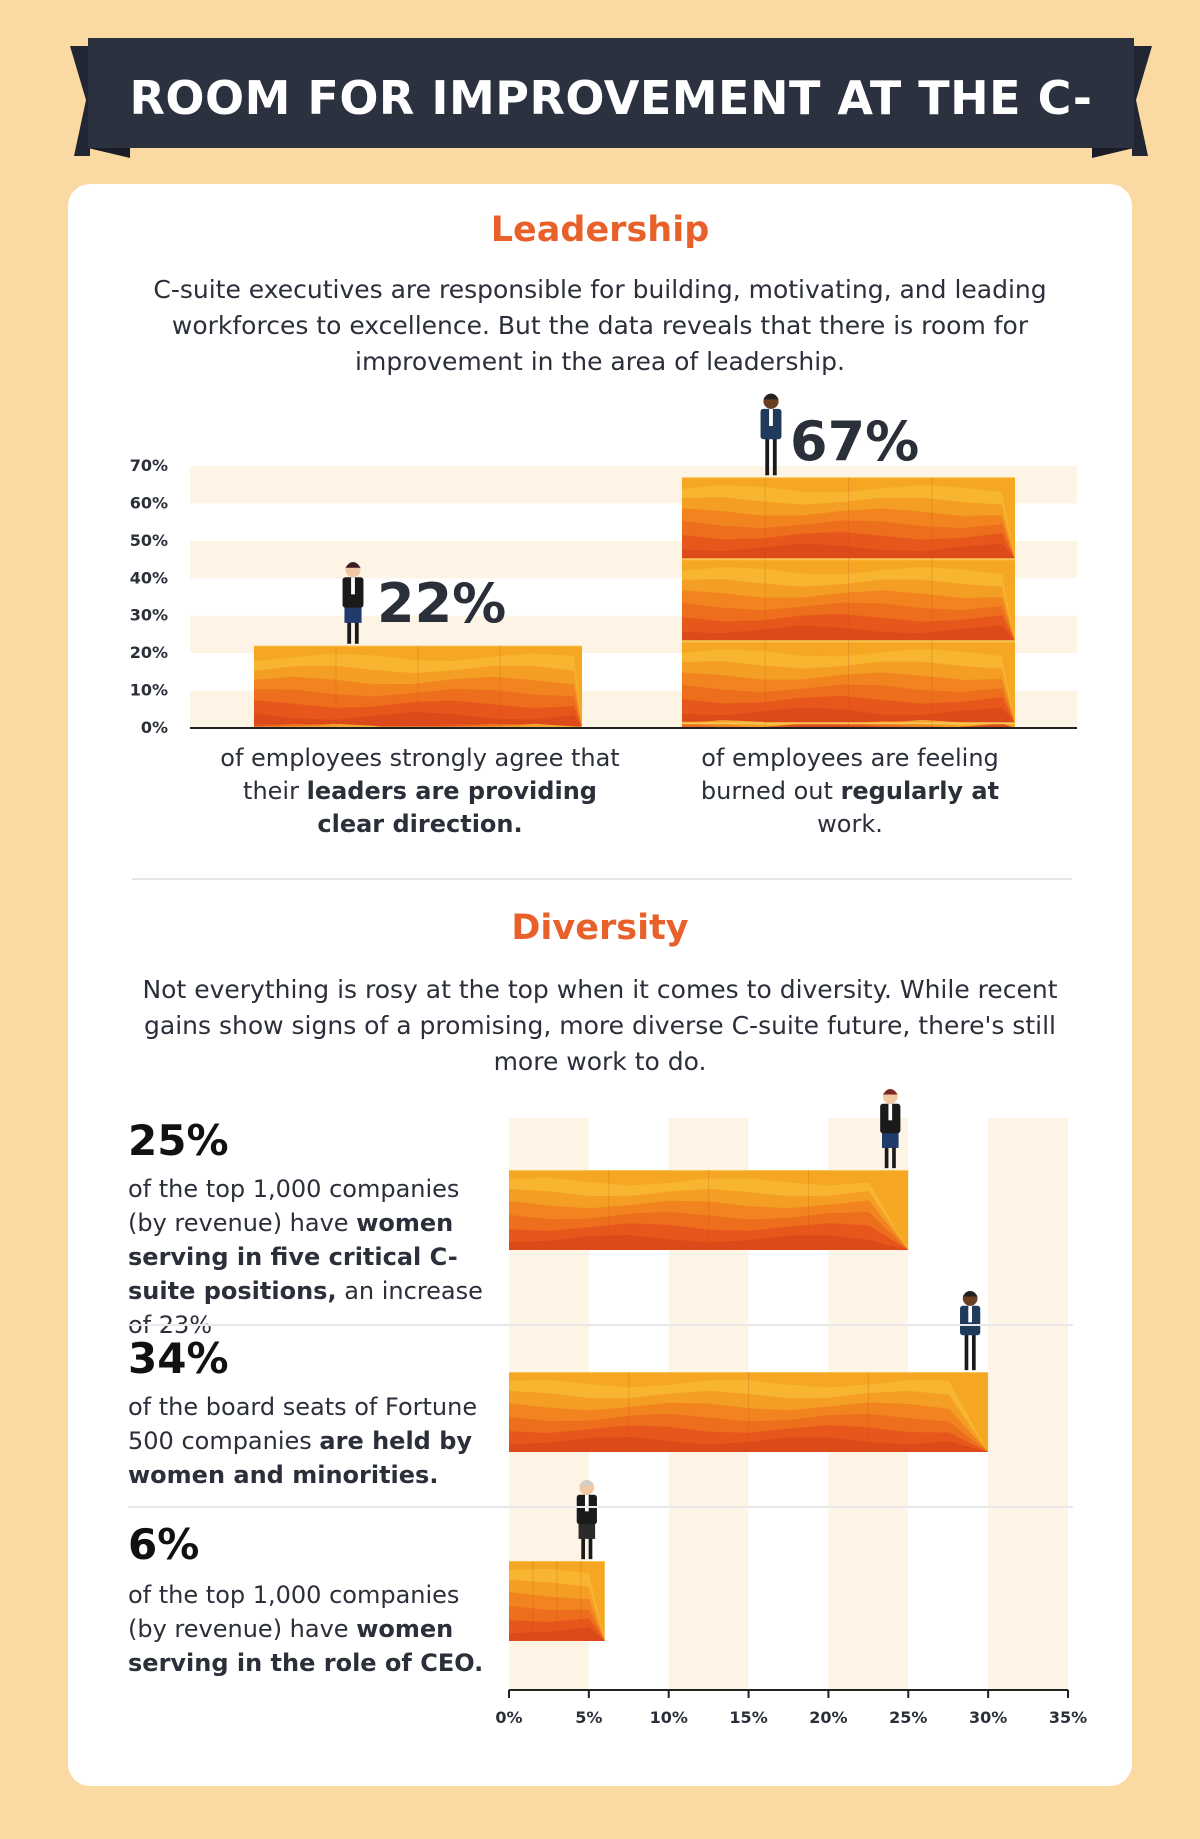 Image resolution: width=1200 pixels, height=1839 pixels. I want to click on bar-value-label-2: 67%, so click(855, 441).